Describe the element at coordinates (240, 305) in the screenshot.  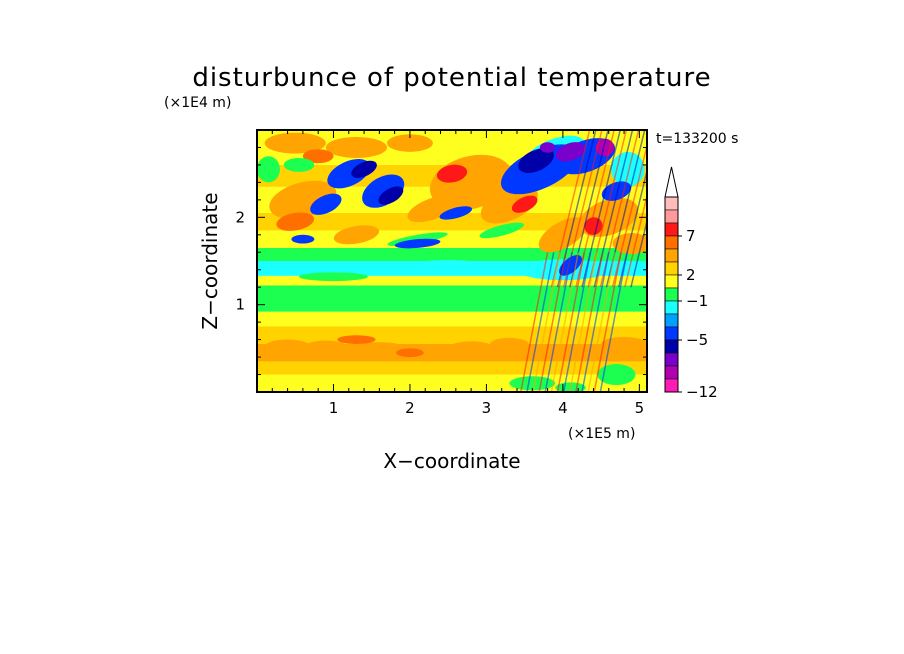
I see `y-tick-label: 1` at that location.